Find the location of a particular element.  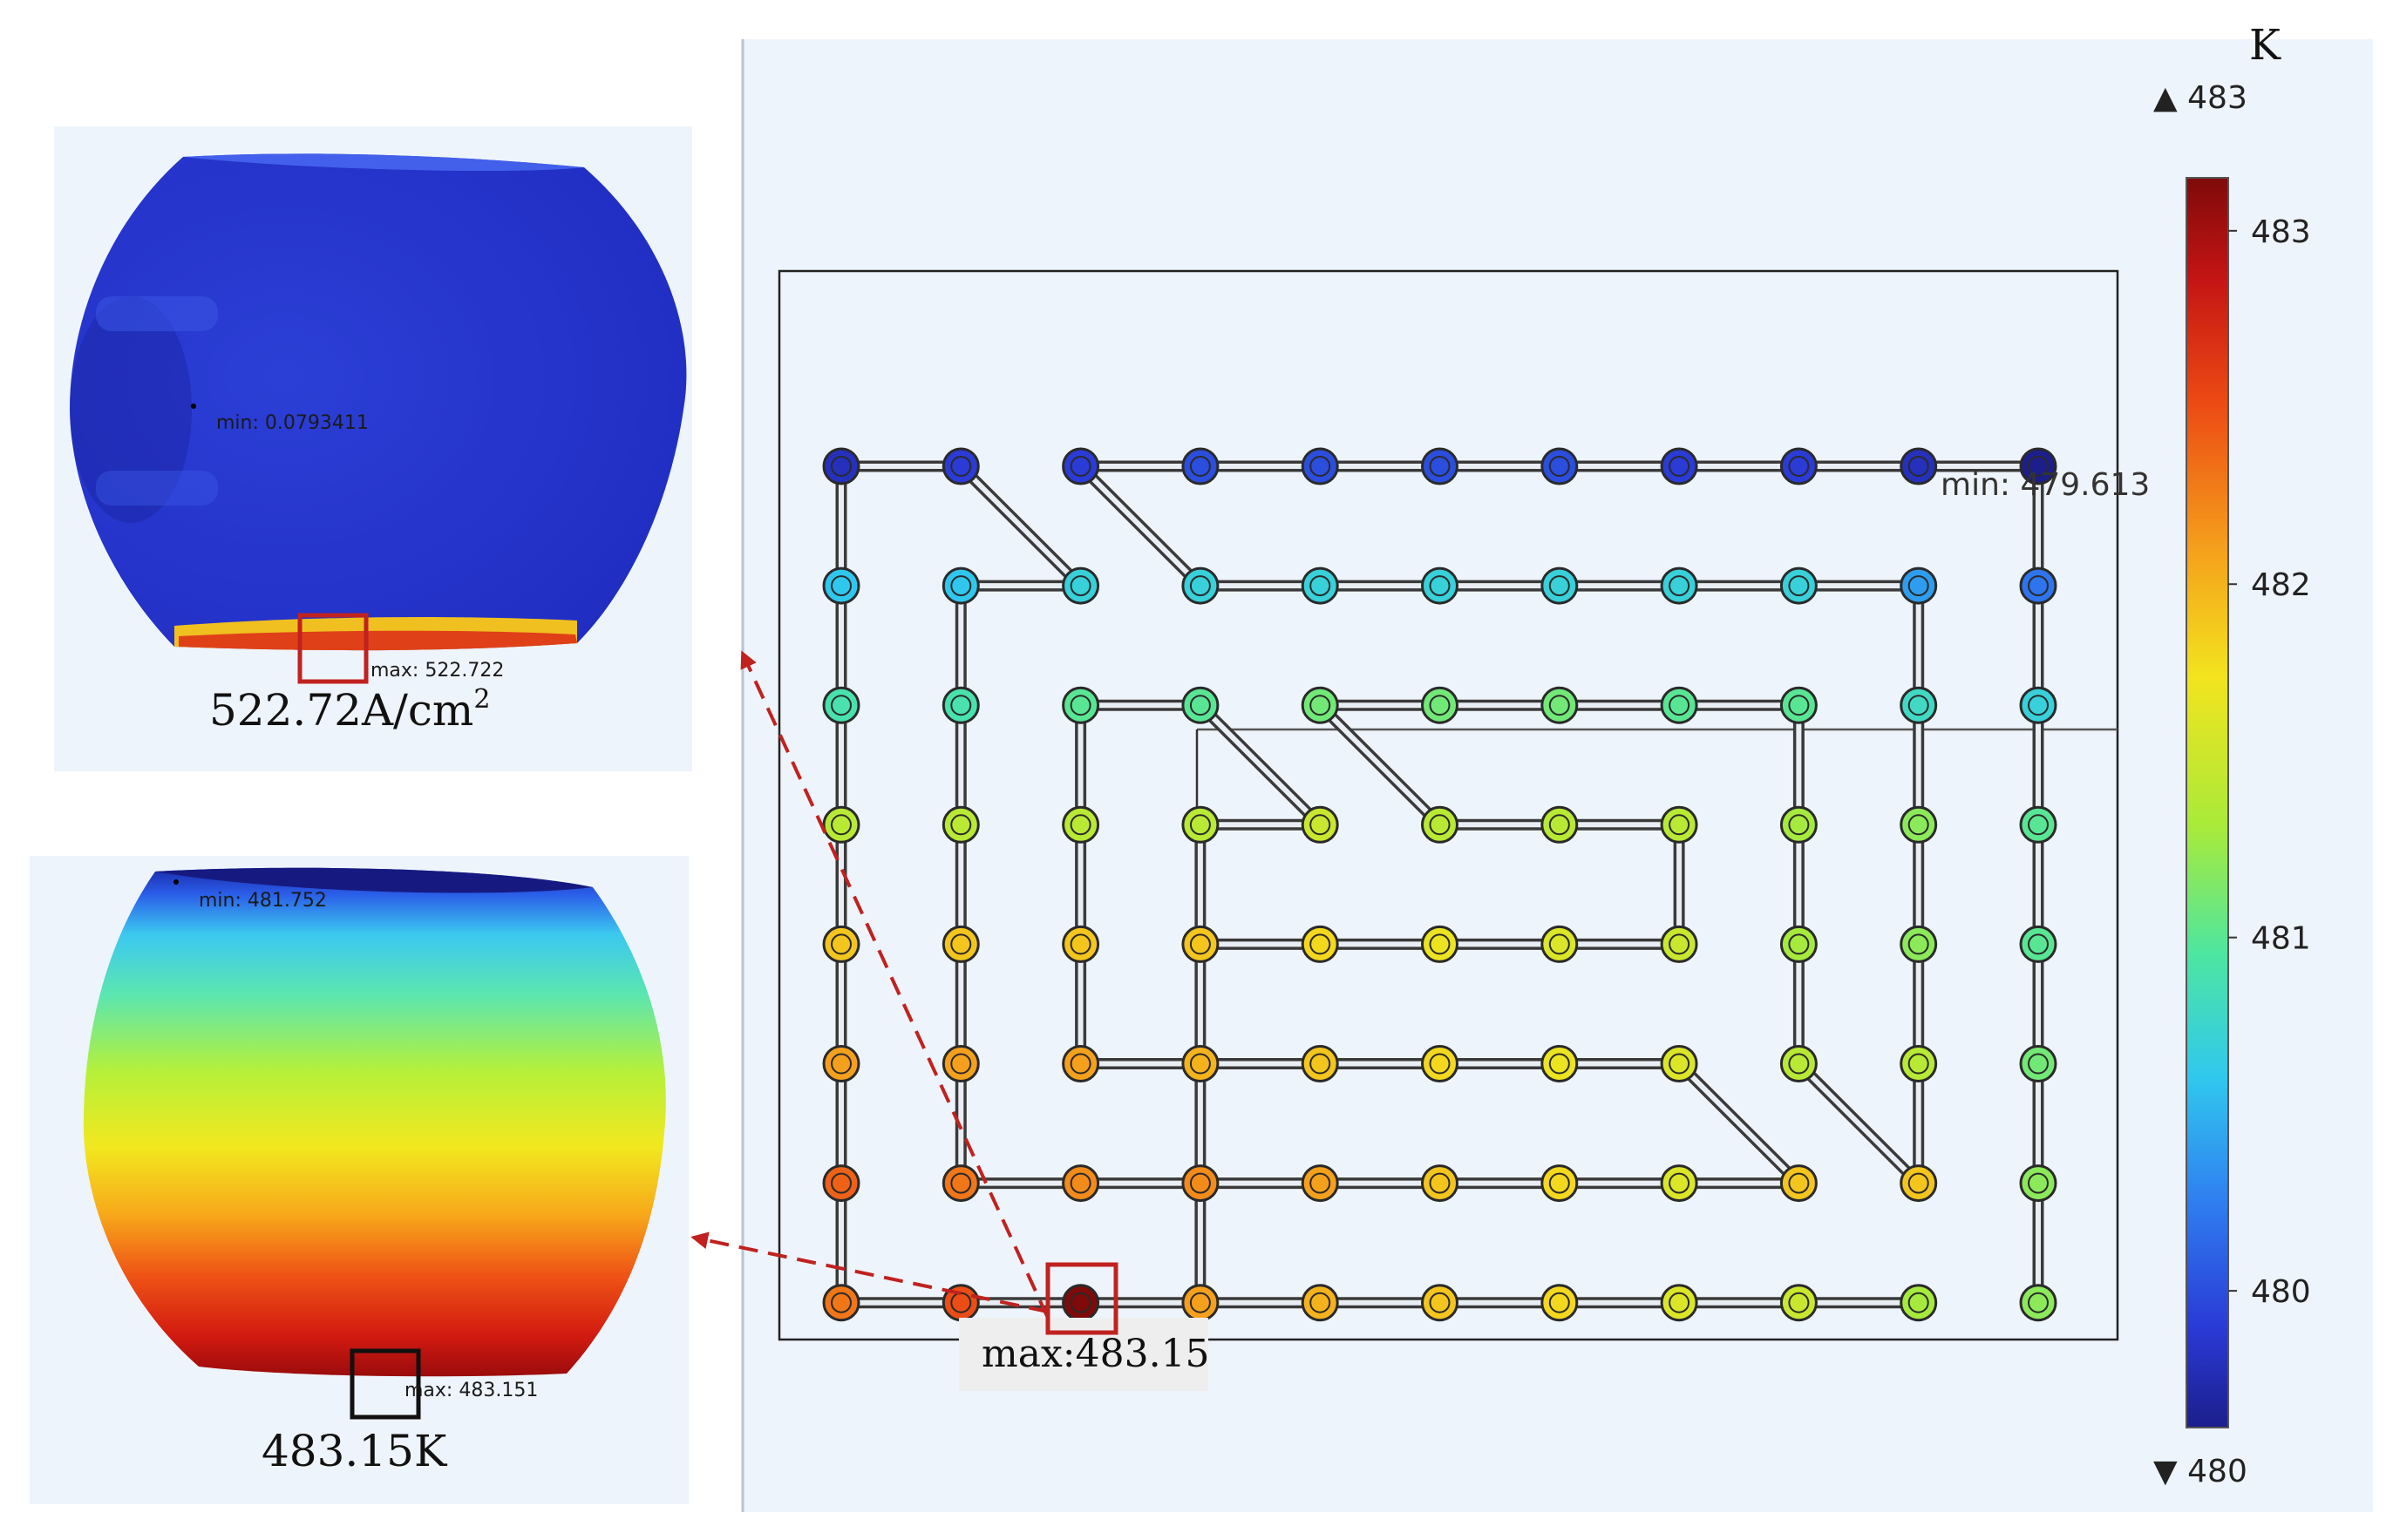

colorbar-max-marker: ▲ 483 is located at coordinates (2200, 98).